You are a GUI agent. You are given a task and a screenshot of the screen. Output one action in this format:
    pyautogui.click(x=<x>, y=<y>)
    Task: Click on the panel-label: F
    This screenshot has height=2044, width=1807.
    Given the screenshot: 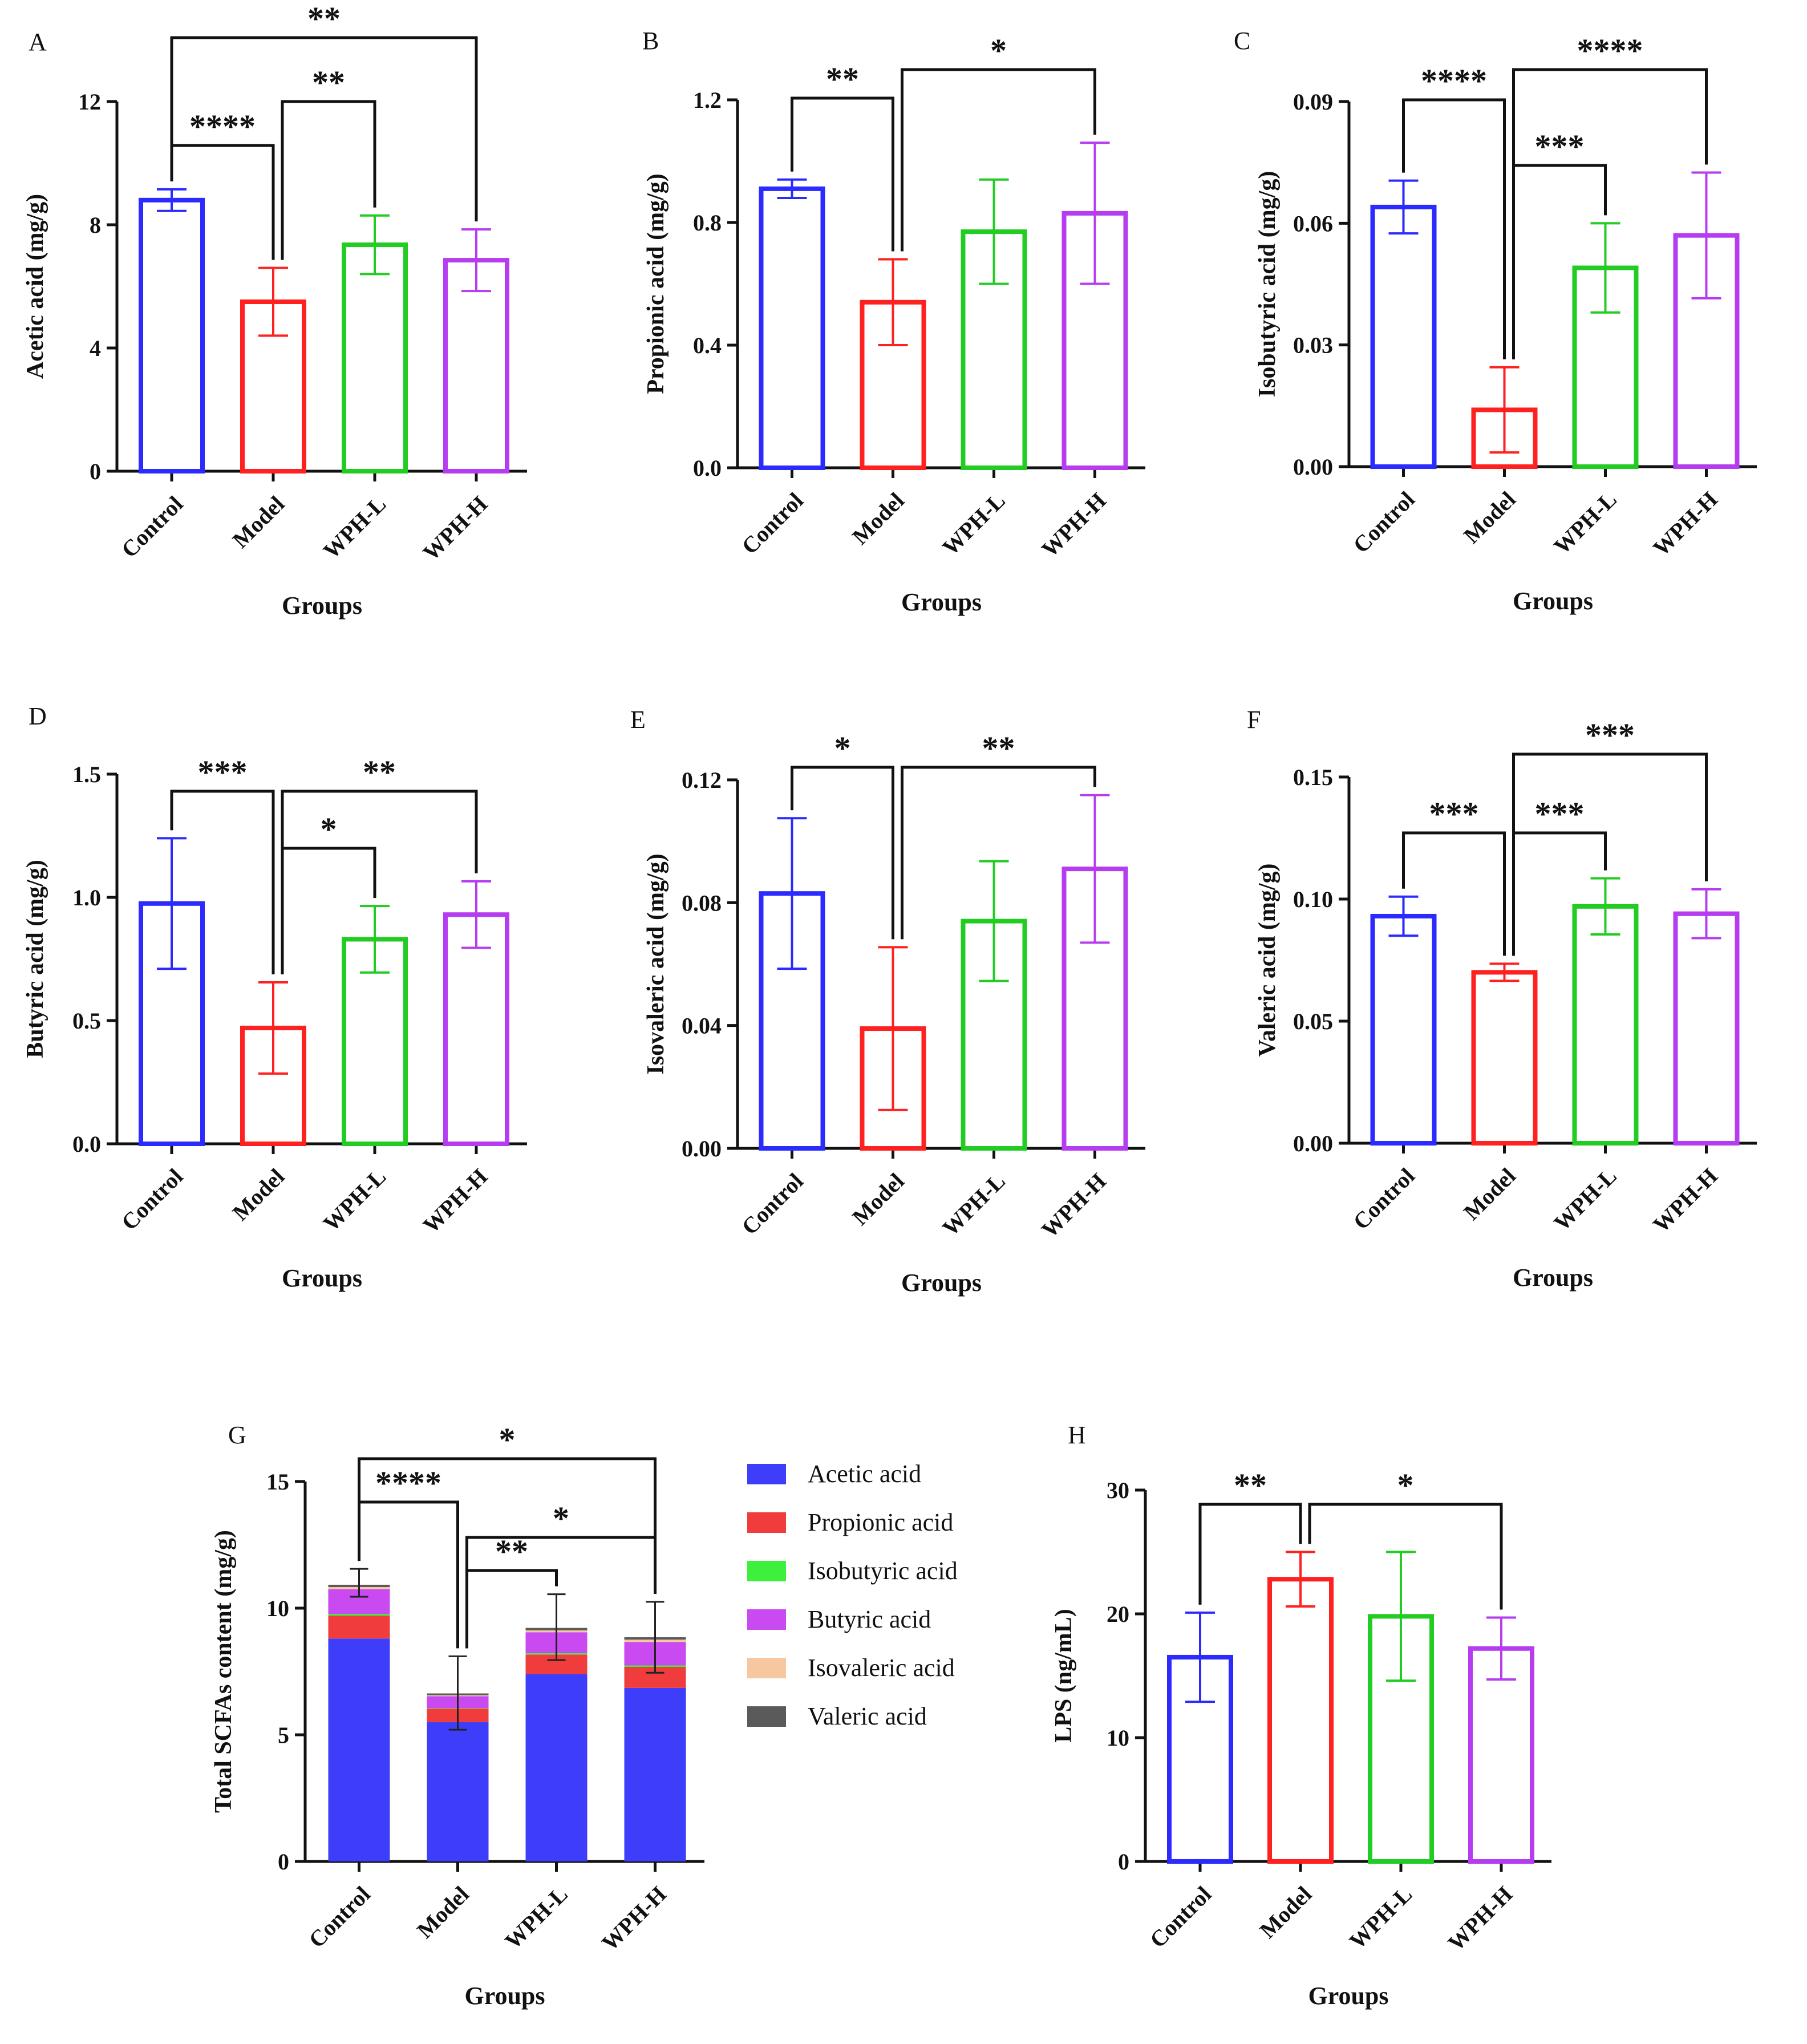 What is the action you would take?
    pyautogui.click(x=1254, y=720)
    